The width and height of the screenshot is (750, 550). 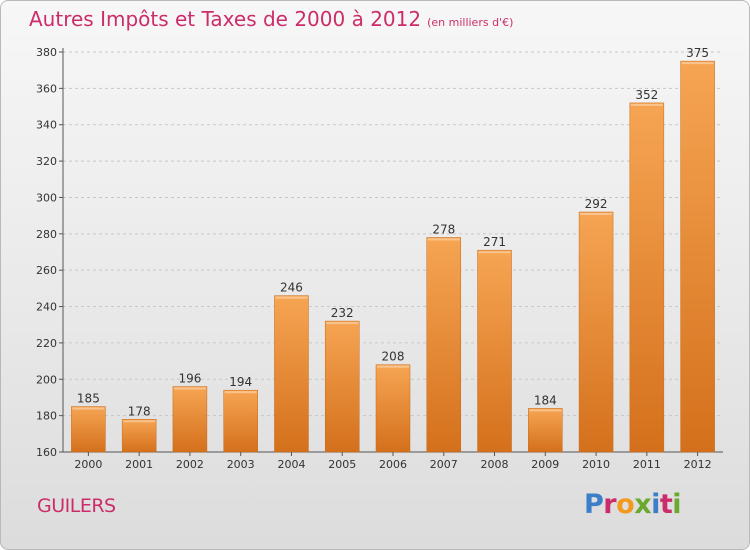 I want to click on bar-value-label: 292, so click(x=596, y=204).